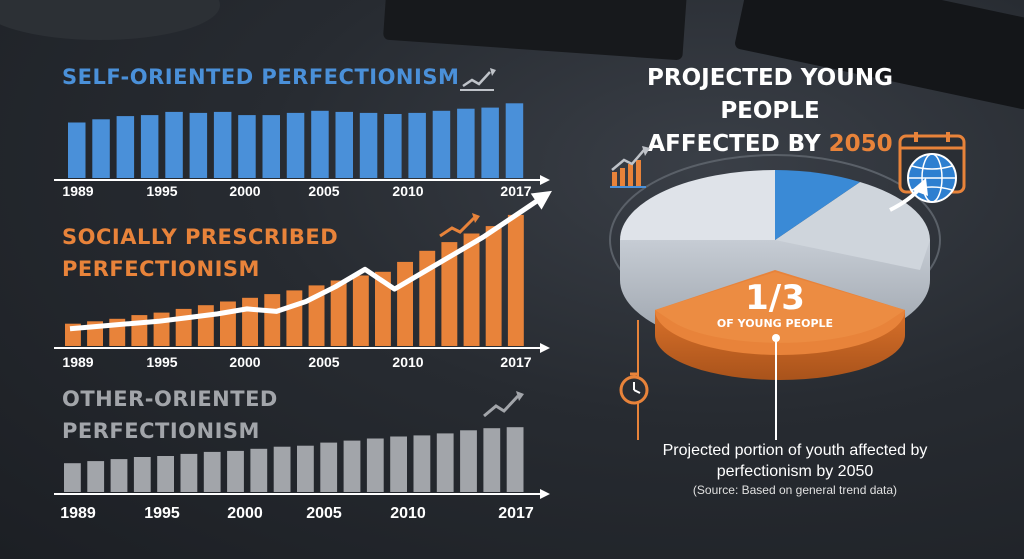  What do you see at coordinates (697, 205) in the screenshot?
I see `pie-slice-rest` at bounding box center [697, 205].